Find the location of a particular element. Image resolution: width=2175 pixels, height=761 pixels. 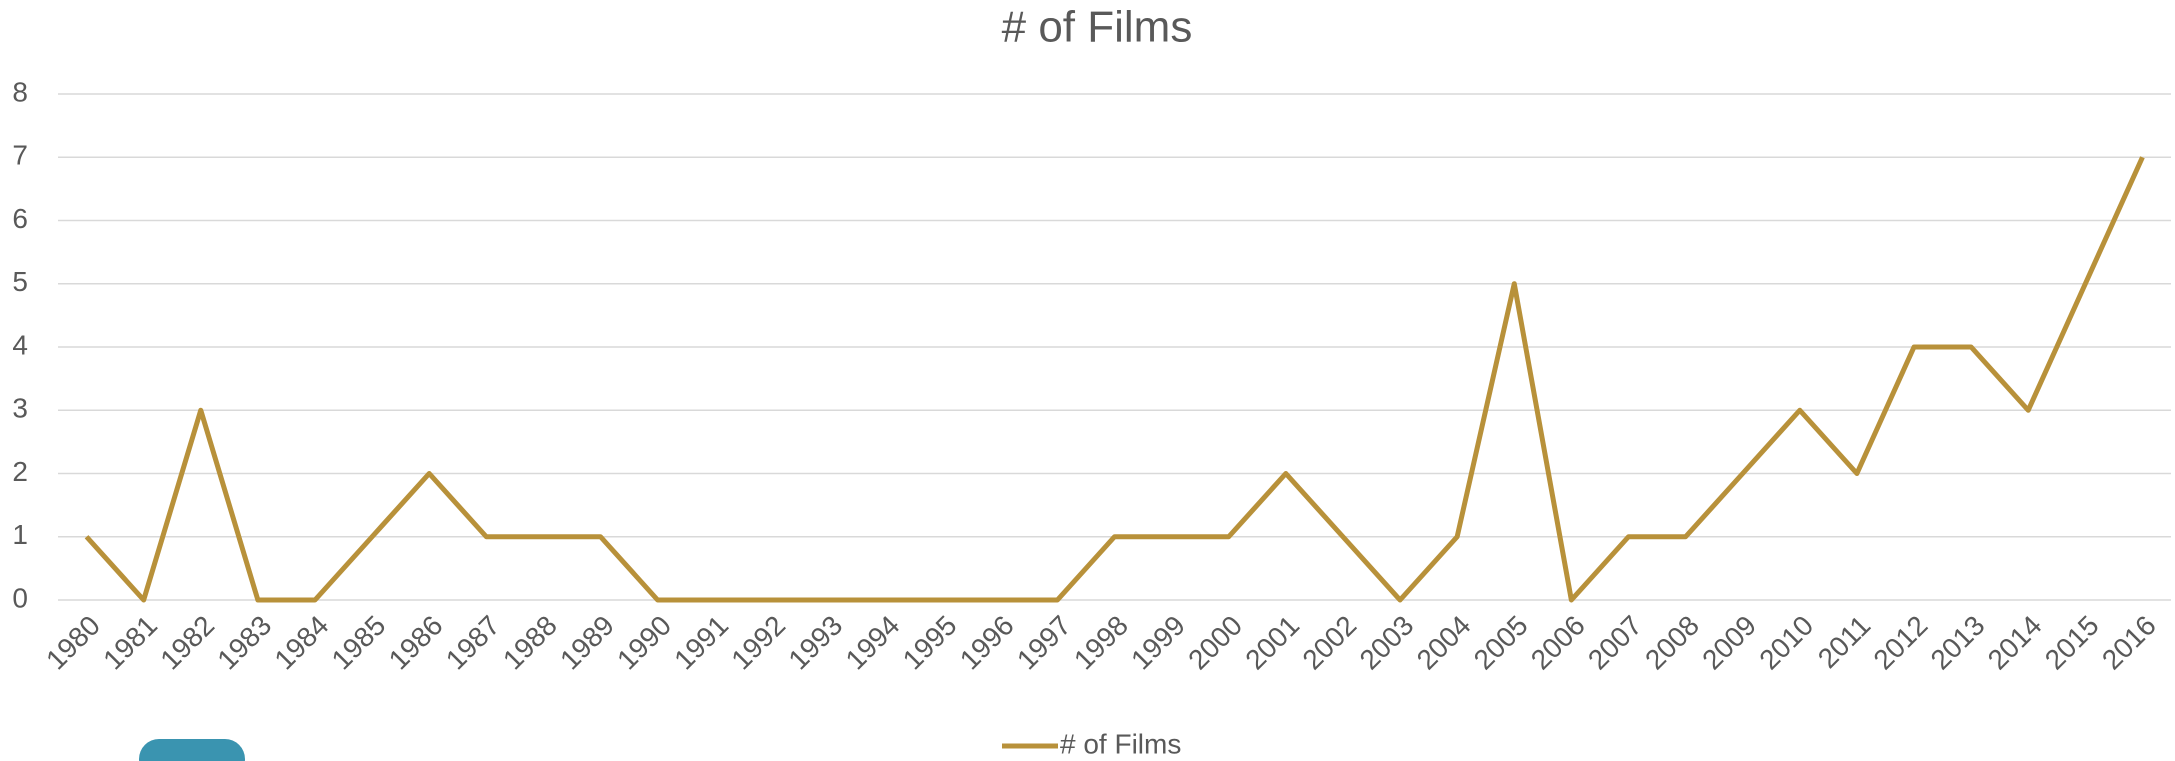

x-tick-label: 2003 is located at coordinates (1387, 643).